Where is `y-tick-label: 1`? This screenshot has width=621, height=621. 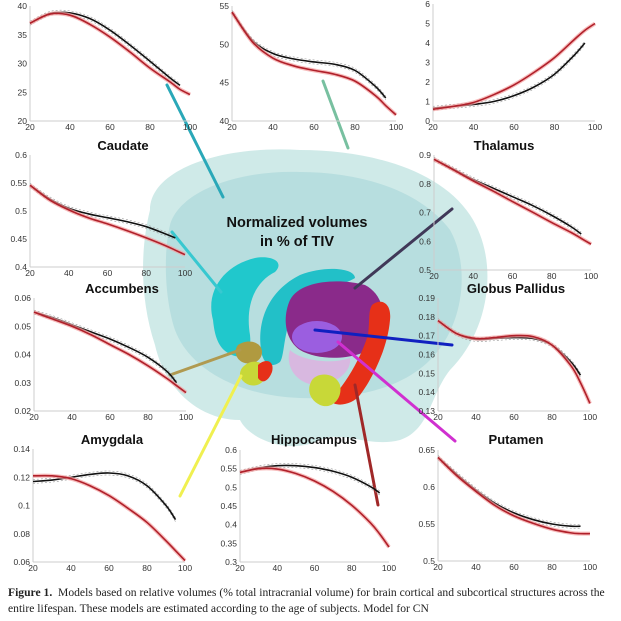 y-tick-label: 1 is located at coordinates (427, 102).